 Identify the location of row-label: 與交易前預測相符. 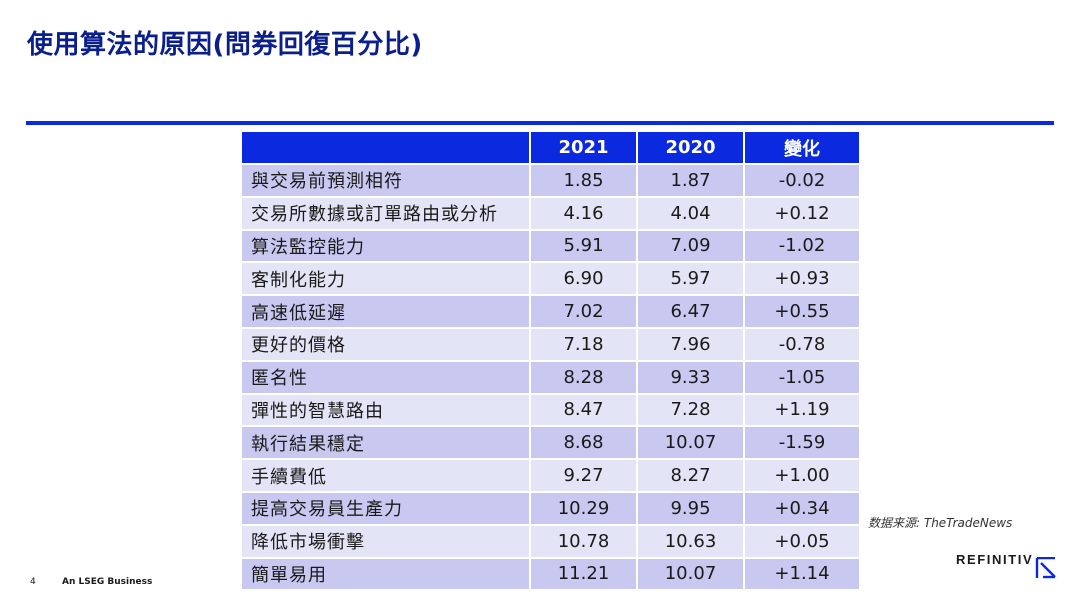
(386, 181).